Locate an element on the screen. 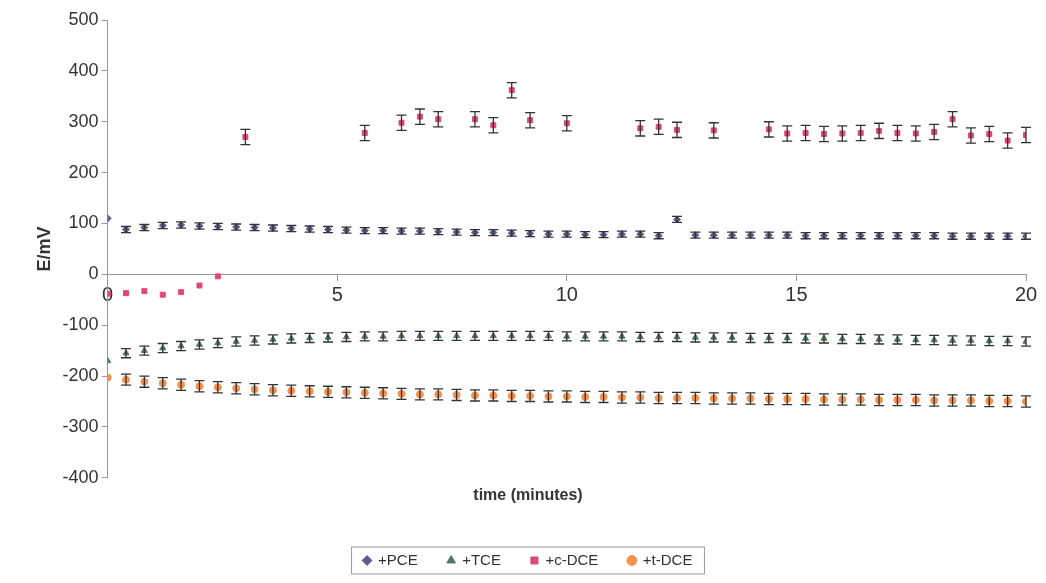 The image size is (1046, 583). y-tick-label: -400 is located at coordinates (80, 476).